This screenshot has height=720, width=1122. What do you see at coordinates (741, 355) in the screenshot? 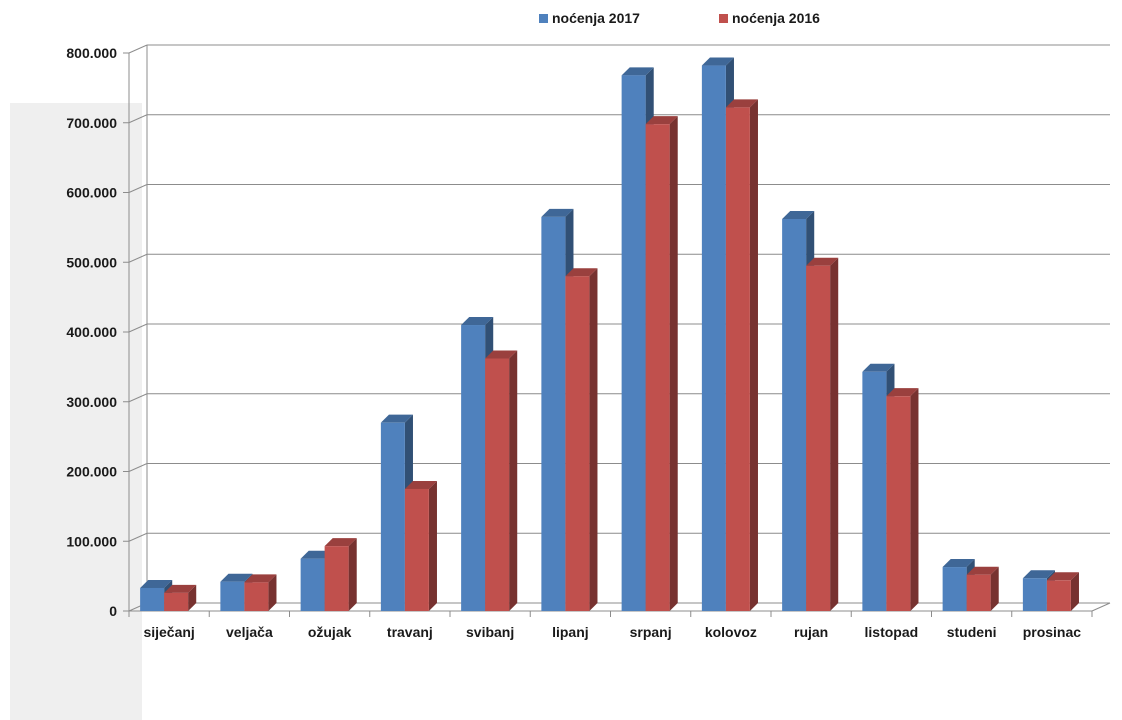
I see `bar-2016-kolovoz` at bounding box center [741, 355].